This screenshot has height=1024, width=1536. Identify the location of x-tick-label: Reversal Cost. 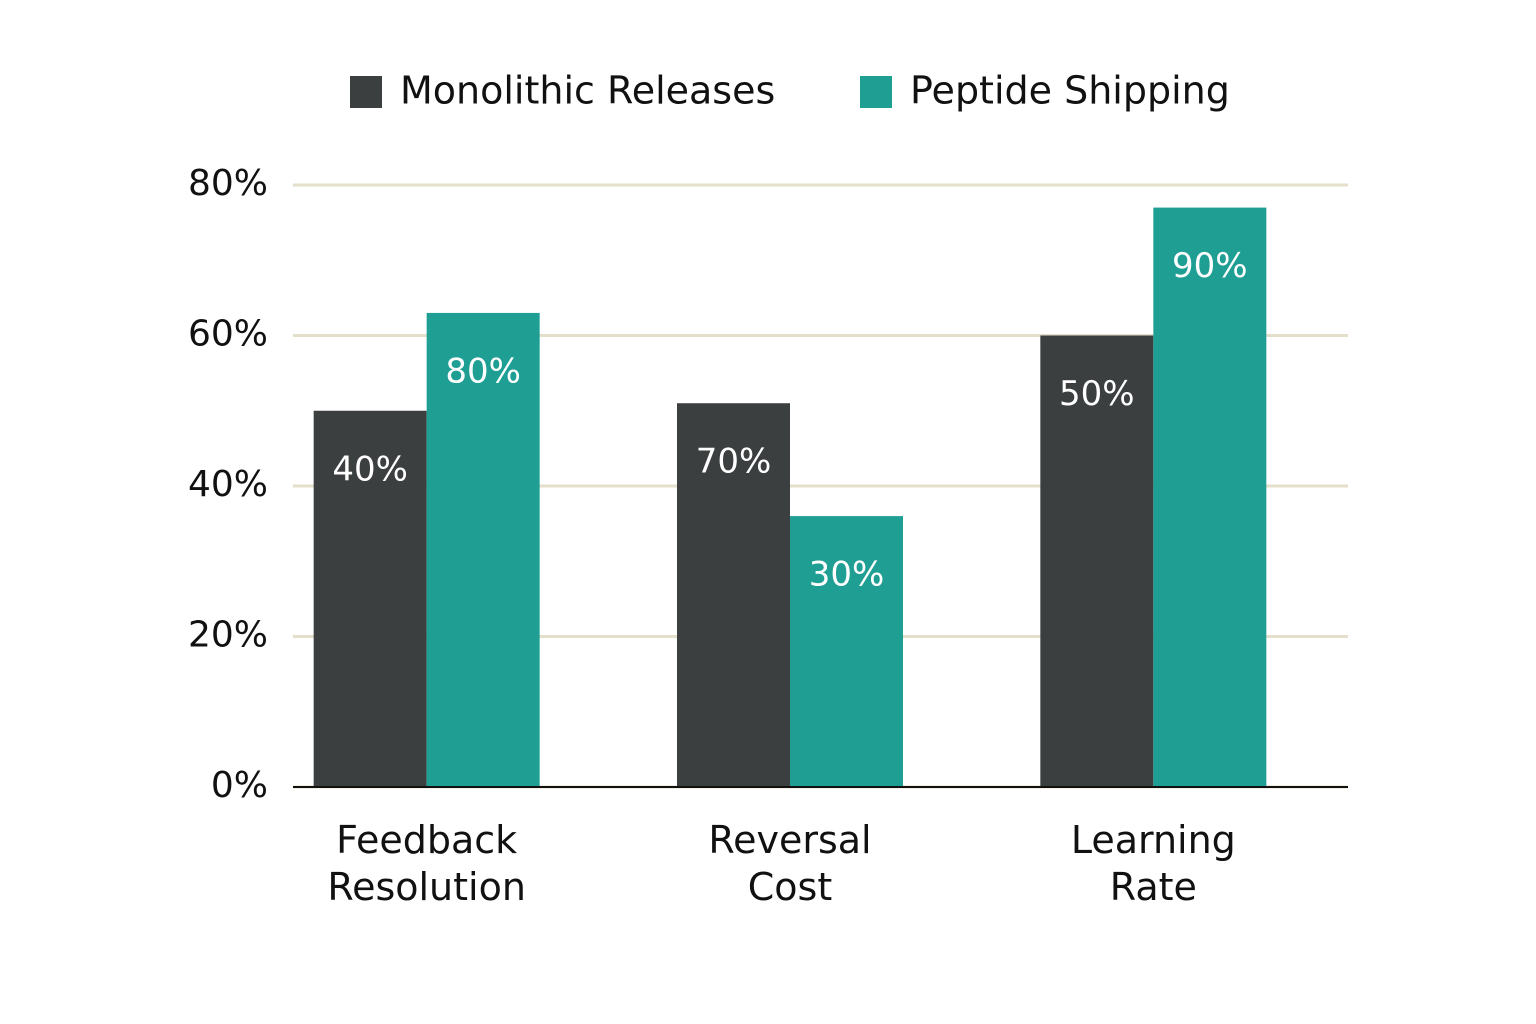
(789, 863).